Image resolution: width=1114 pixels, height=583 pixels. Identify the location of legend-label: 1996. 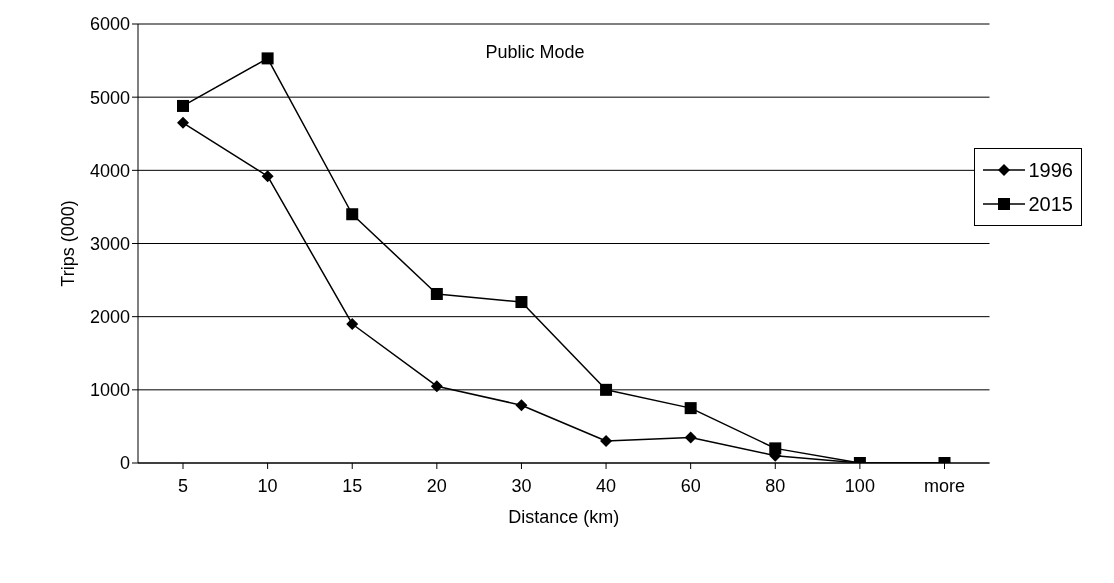
(1050, 170).